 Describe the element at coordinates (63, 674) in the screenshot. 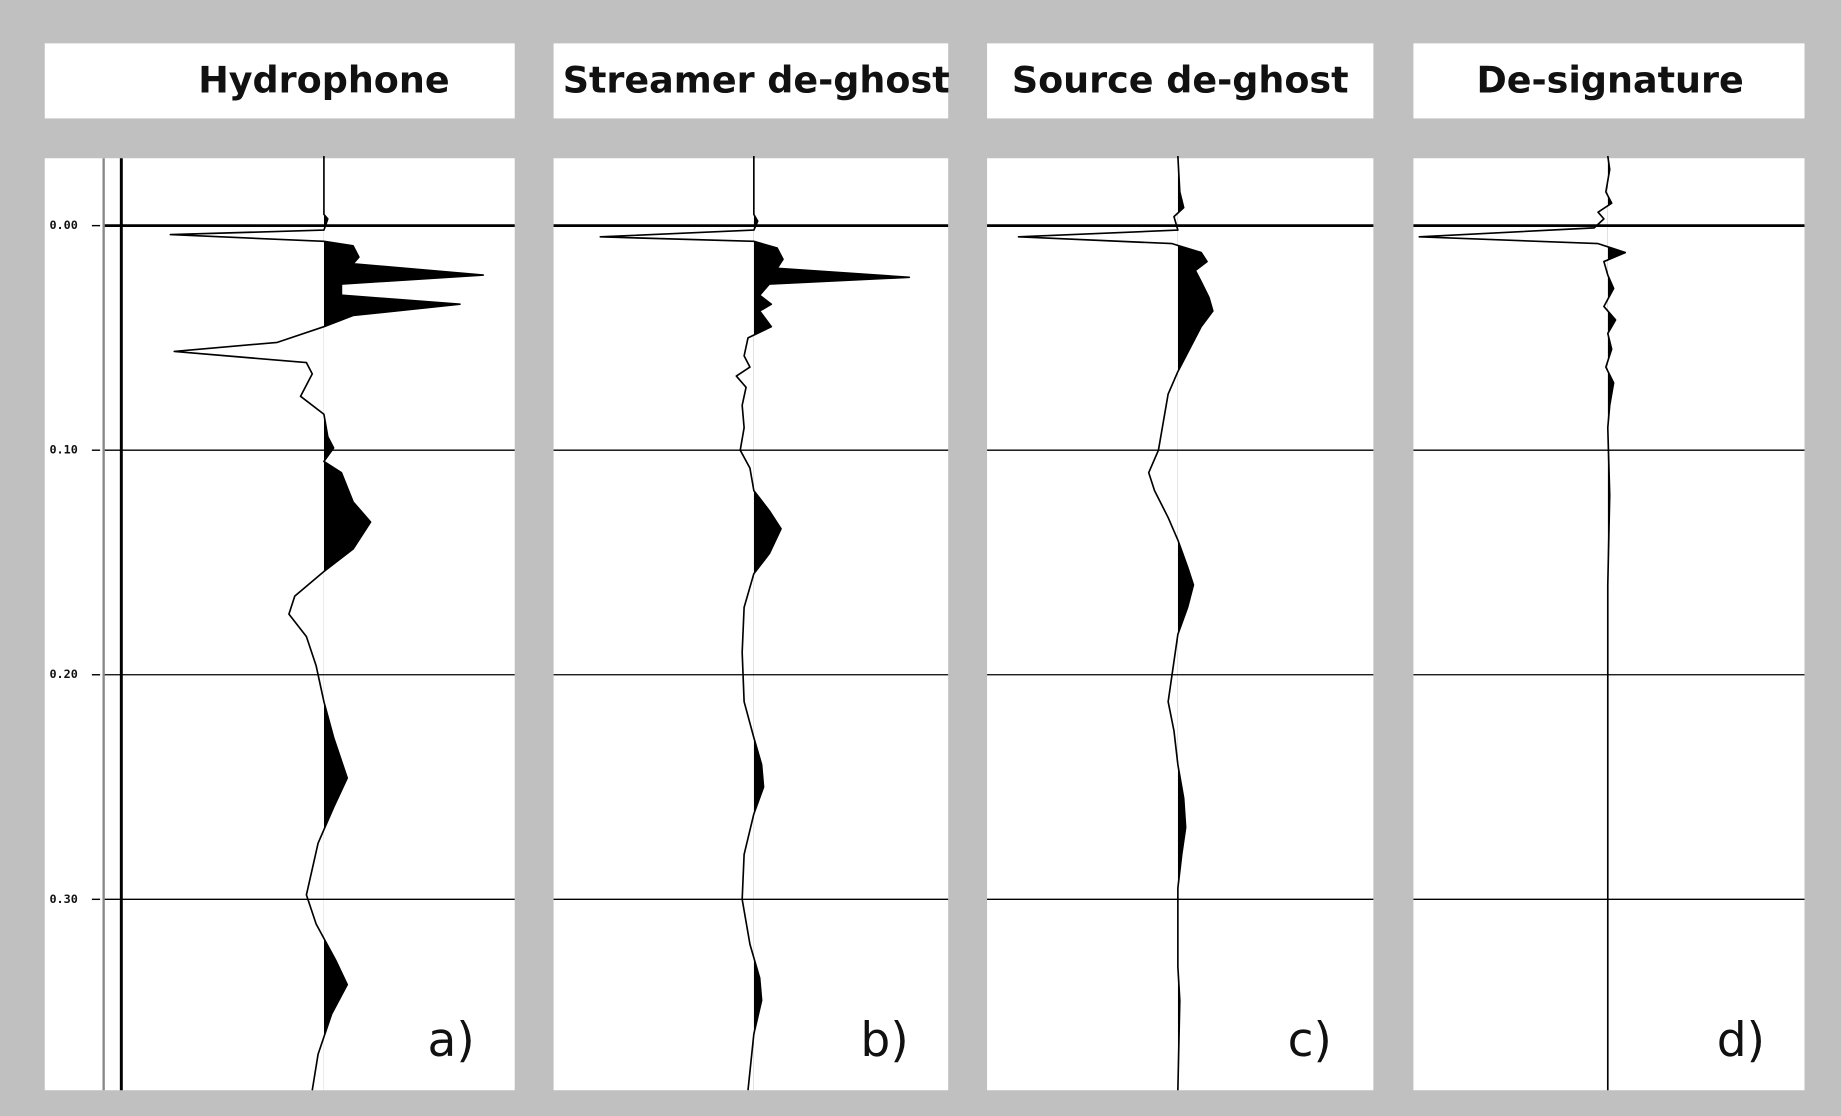

I see `y-tick-label: 0.20` at that location.